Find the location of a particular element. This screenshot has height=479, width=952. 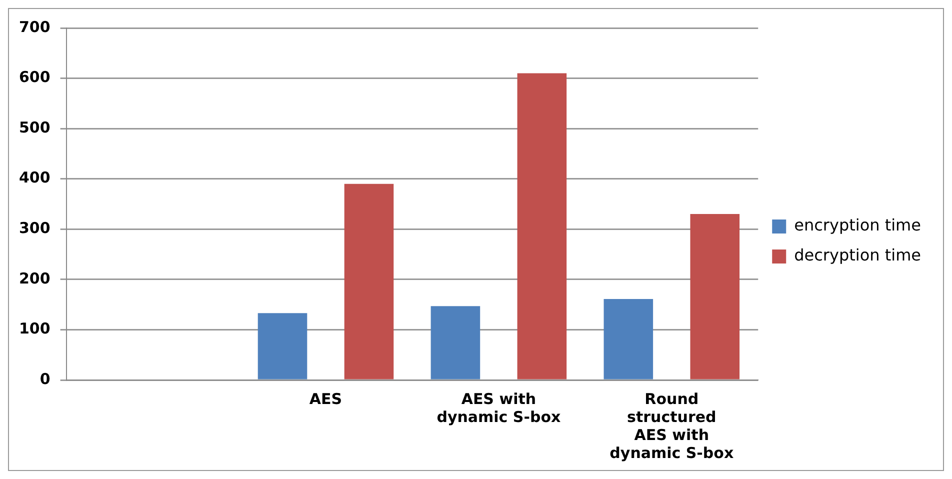

x-tick-label: AES is located at coordinates (325, 399).